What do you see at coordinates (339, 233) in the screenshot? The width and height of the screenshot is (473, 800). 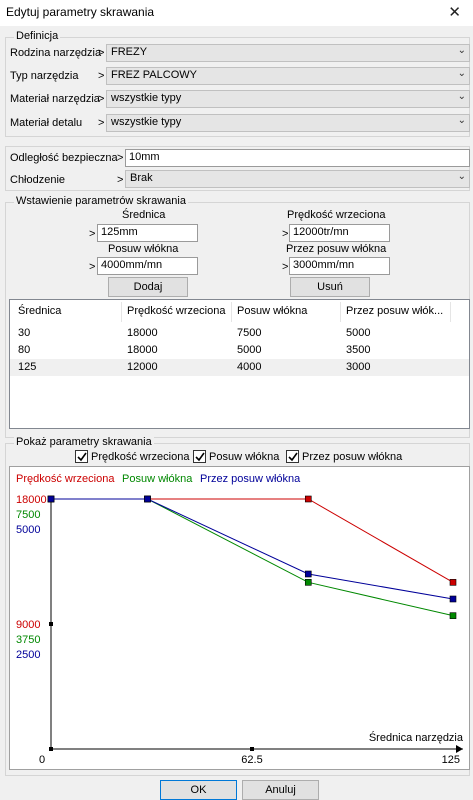 I see `spindle-input: 12000tr/mn` at bounding box center [339, 233].